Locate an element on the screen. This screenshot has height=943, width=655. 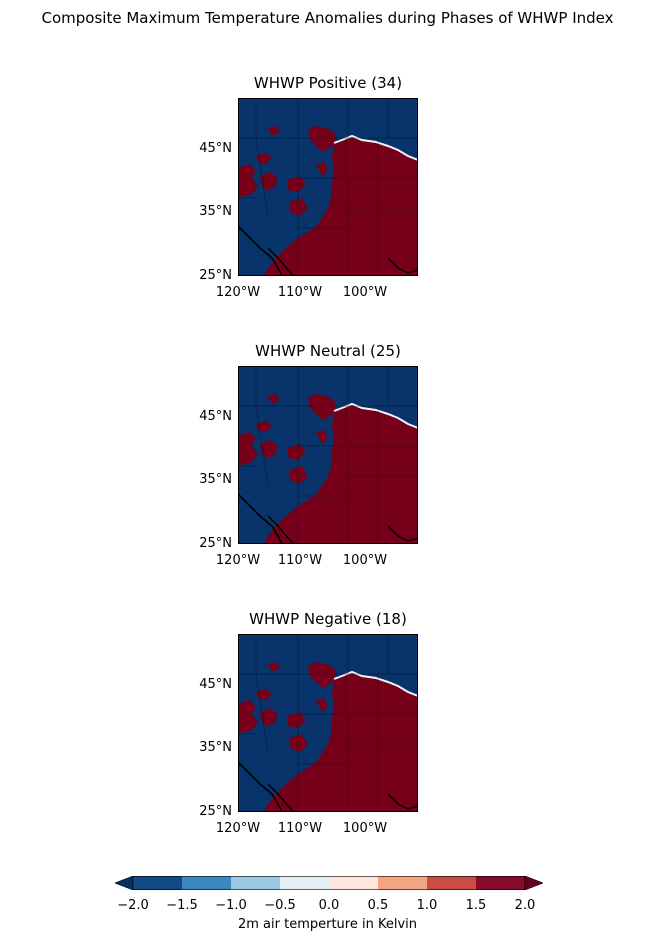
colorbar-under-triangle is located at coordinates (124, 883).